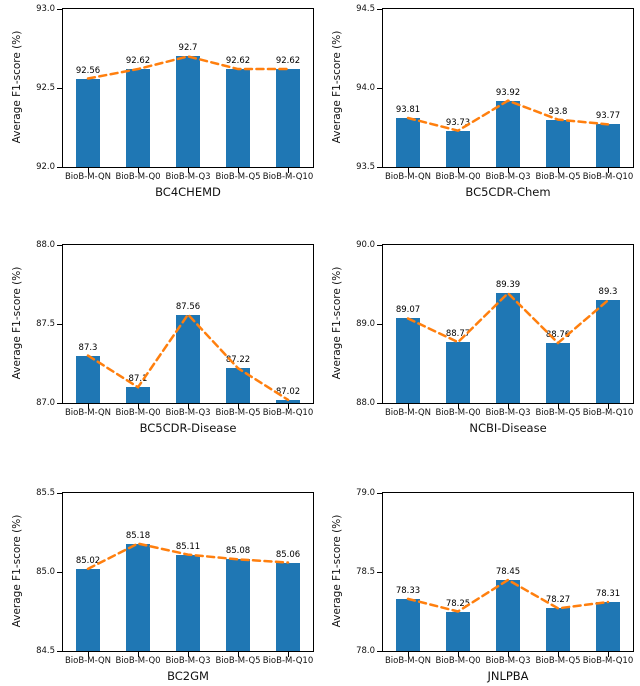 This screenshot has height=686, width=640. Describe the element at coordinates (365, 9) in the screenshot. I see `y-tick-label: 94.5` at that location.